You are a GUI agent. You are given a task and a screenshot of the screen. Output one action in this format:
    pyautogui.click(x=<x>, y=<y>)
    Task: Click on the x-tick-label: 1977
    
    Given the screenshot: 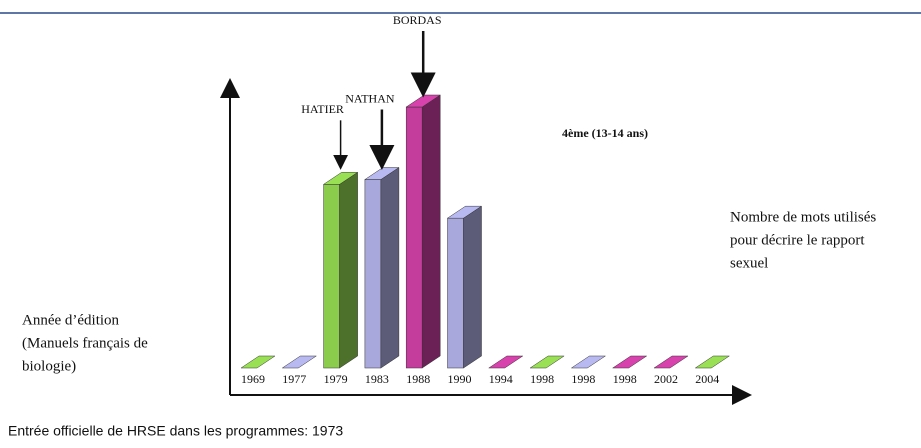 What is the action you would take?
    pyautogui.click(x=294, y=379)
    